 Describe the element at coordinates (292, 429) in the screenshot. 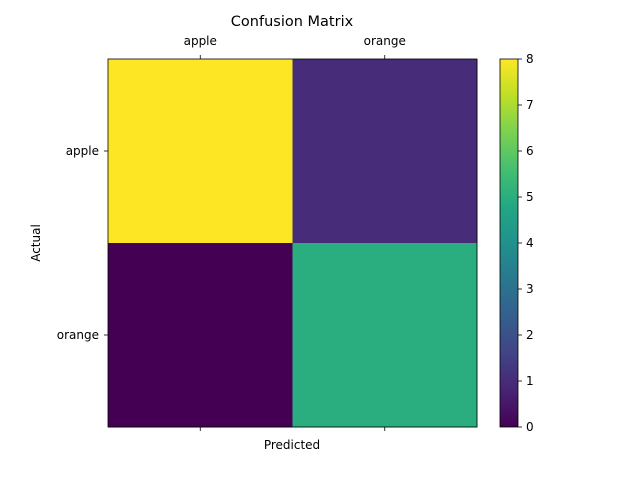

I see `x-ticks-bottom` at that location.